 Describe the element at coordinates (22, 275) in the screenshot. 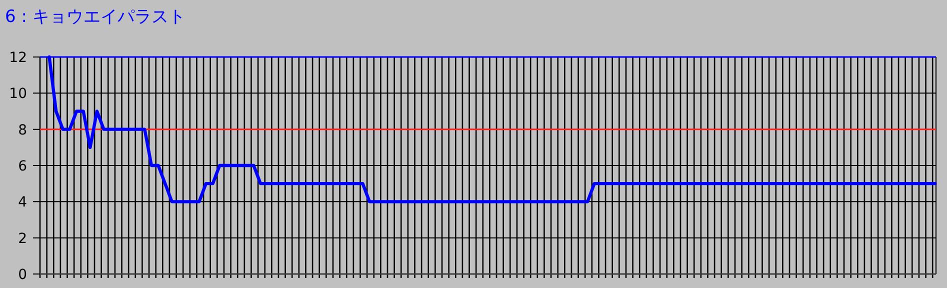

I see `y-tick-label: 0` at that location.